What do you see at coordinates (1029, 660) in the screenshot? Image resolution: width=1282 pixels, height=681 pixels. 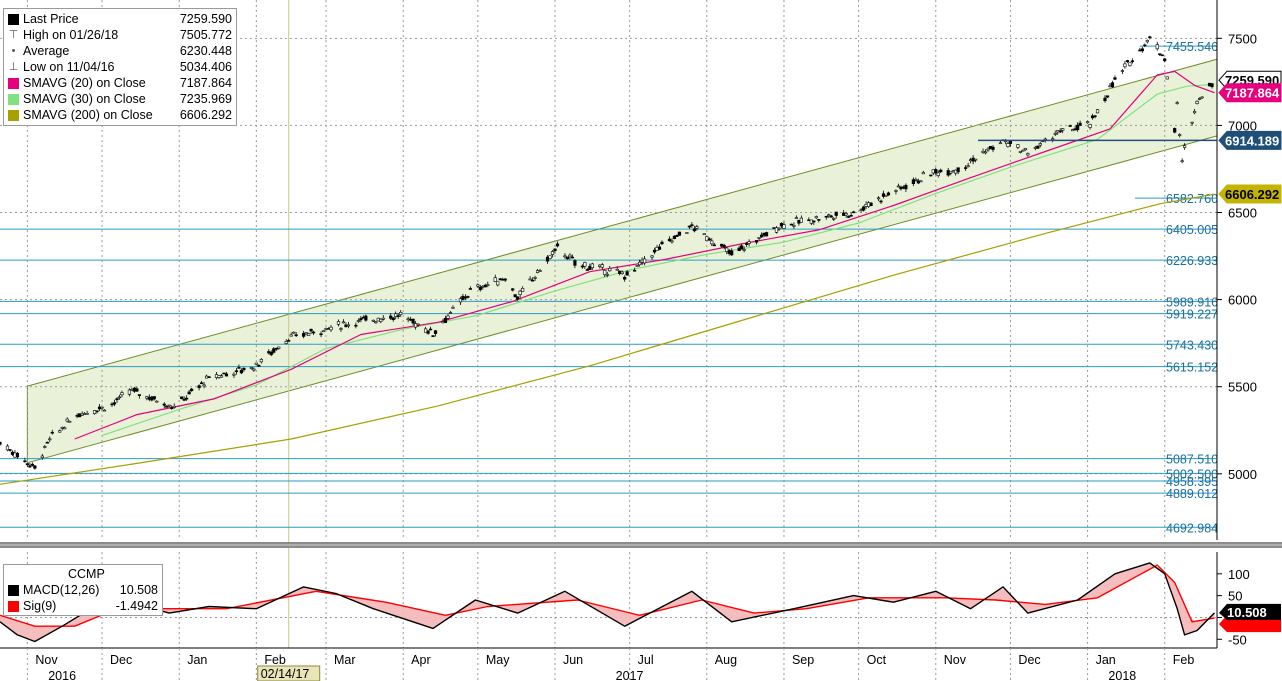 I see `month-label: Dec` at bounding box center [1029, 660].